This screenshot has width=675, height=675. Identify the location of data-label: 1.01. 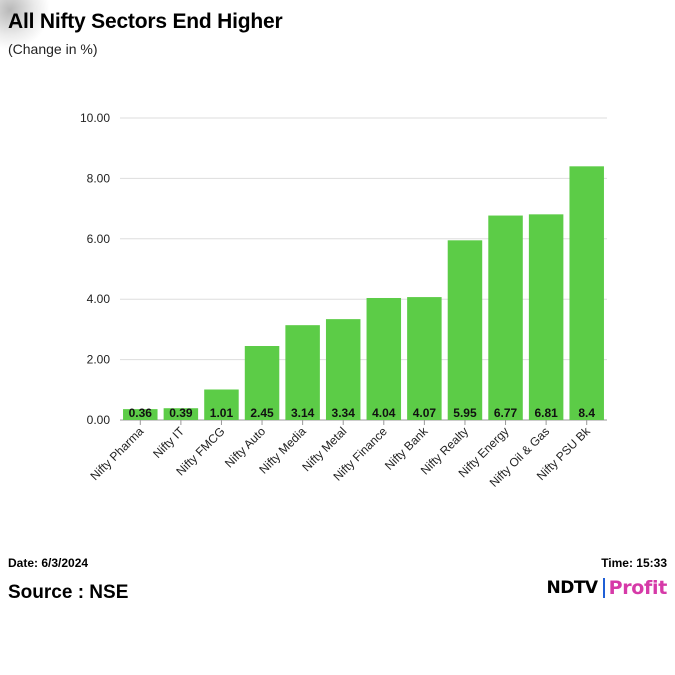
(222, 413).